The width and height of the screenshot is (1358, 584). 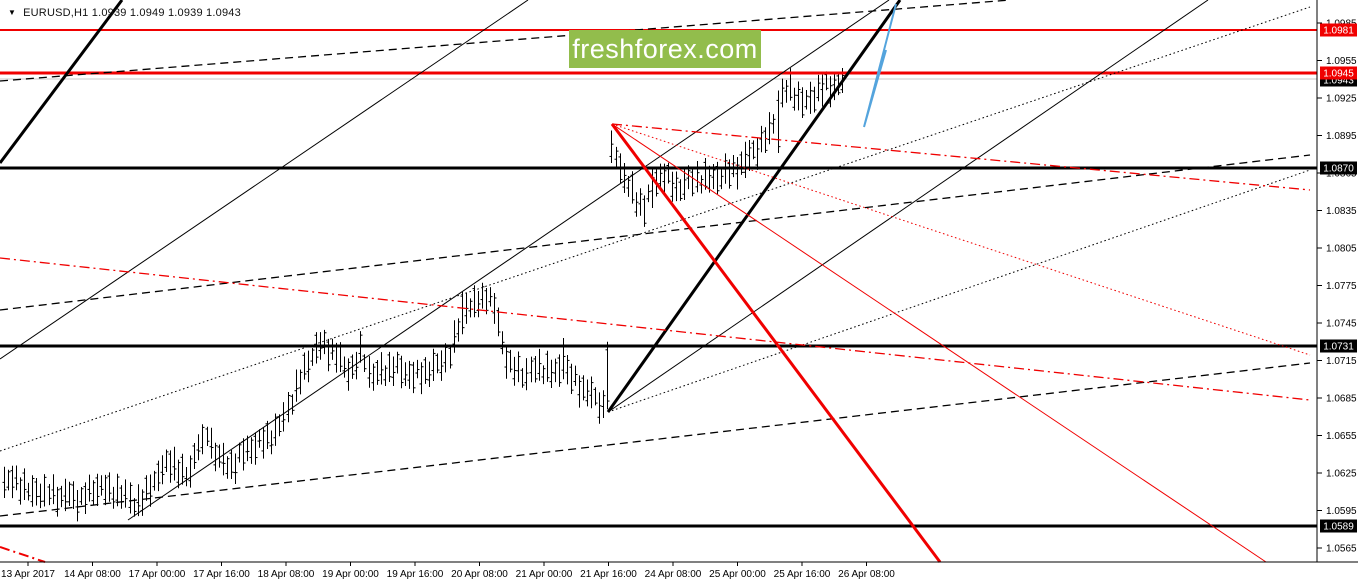 I want to click on level-price-label-1.0981: 1.0981, so click(x=1338, y=30).